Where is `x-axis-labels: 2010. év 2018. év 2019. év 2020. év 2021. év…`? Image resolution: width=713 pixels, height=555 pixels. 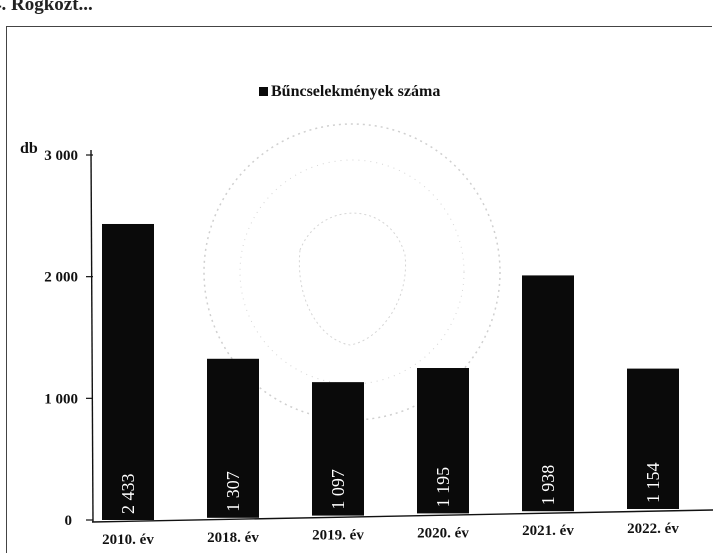
x-axis-labels: 2010. év 2018. év 2019. év 2020. év 2021. év… is located at coordinates (390, 534).